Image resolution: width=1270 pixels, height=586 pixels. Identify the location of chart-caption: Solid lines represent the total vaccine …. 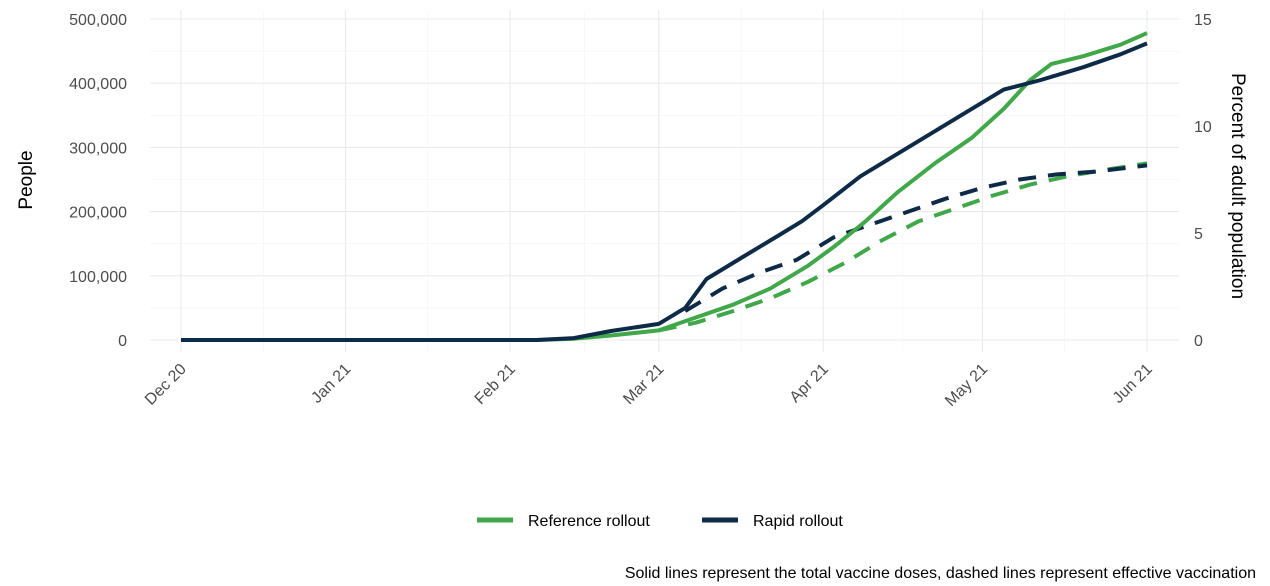
(940, 573).